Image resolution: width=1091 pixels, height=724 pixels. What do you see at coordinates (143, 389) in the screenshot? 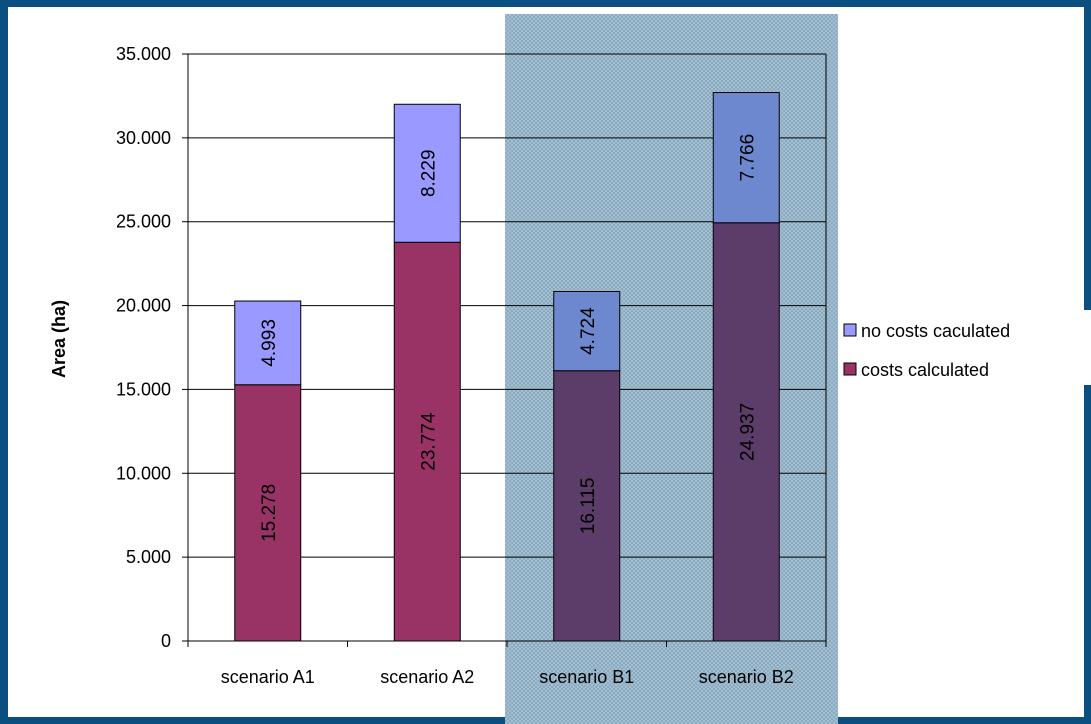
I see `y-tick-label: 15.000` at bounding box center [143, 389].